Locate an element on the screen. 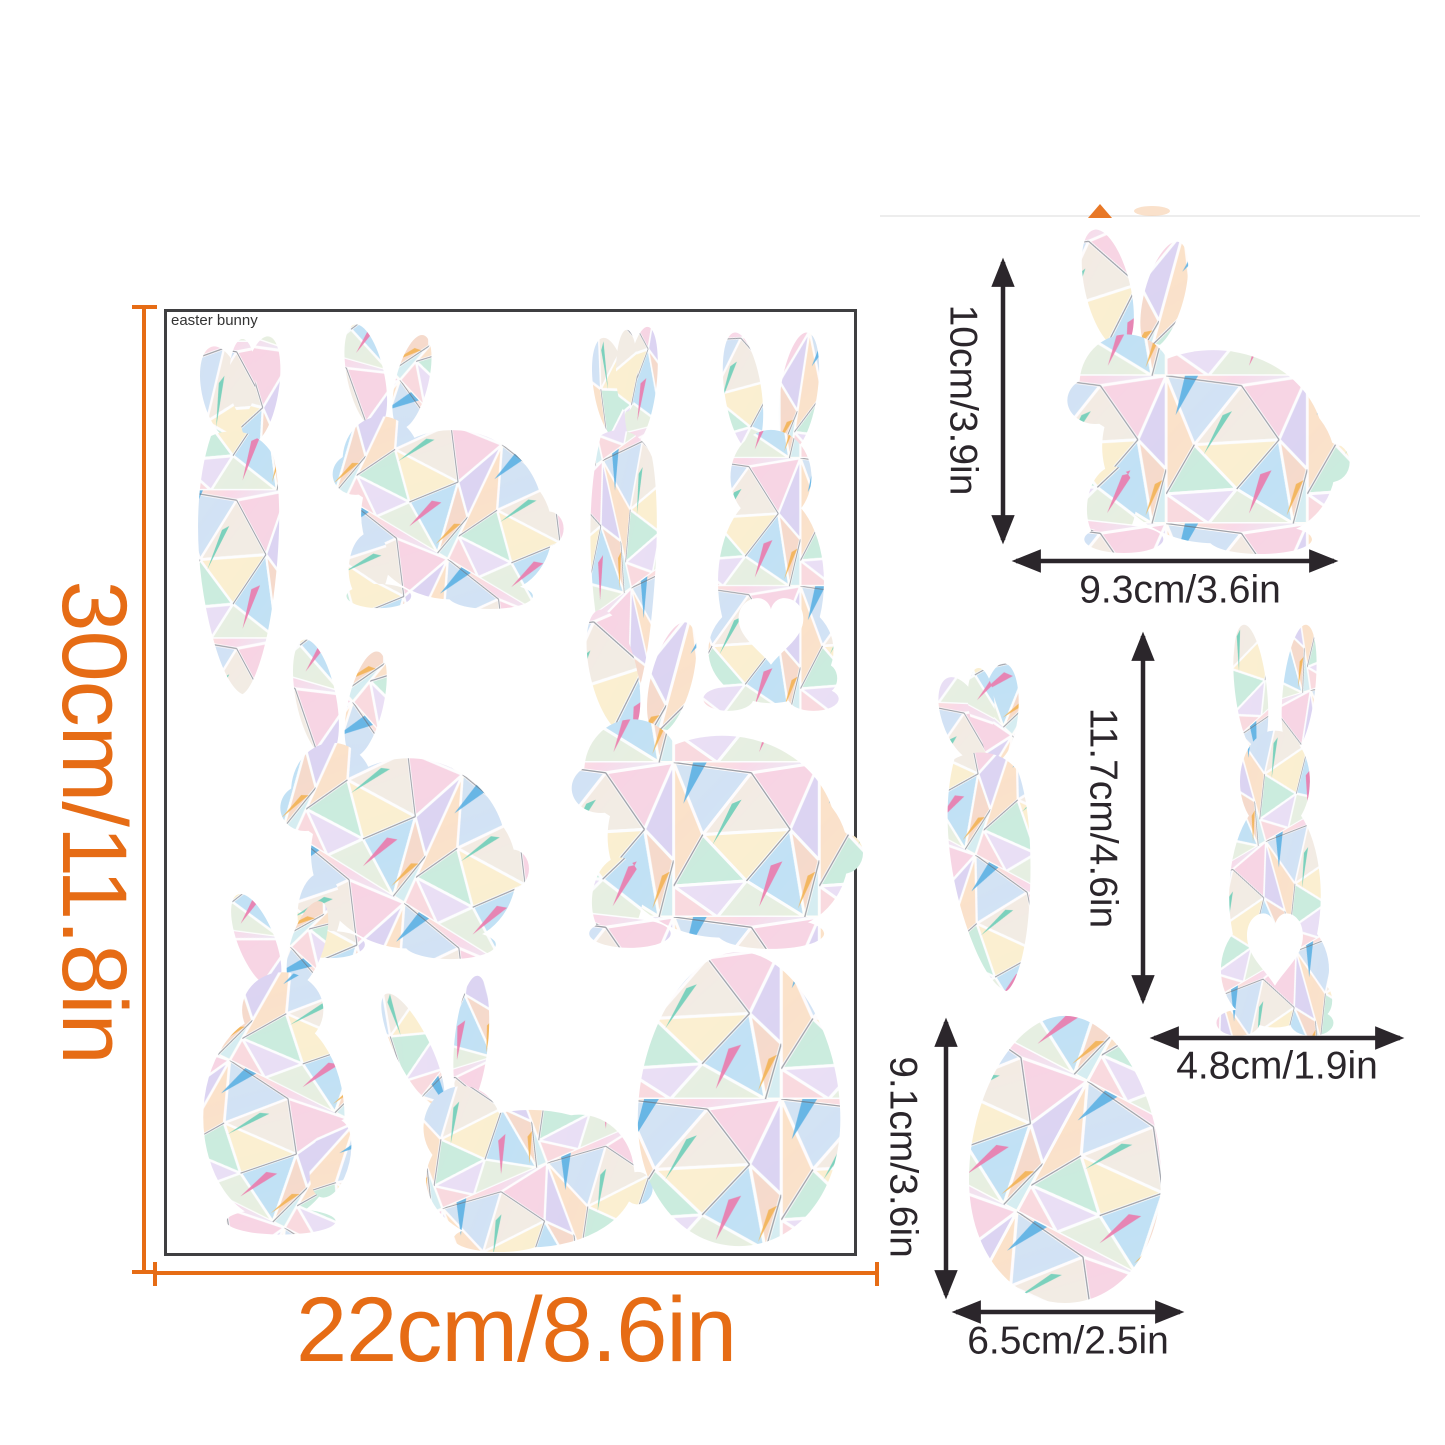 Image resolution: width=1445 pixels, height=1445 pixels. callout-easter-egg is located at coordinates (1065, 1159).